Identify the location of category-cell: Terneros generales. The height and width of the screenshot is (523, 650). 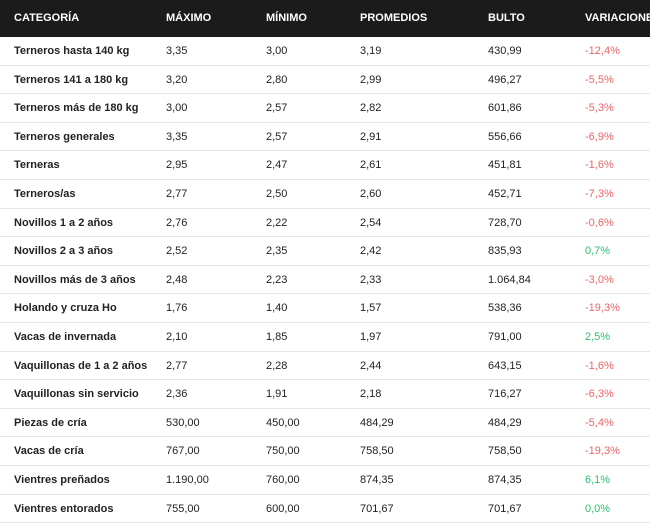
(64, 136).